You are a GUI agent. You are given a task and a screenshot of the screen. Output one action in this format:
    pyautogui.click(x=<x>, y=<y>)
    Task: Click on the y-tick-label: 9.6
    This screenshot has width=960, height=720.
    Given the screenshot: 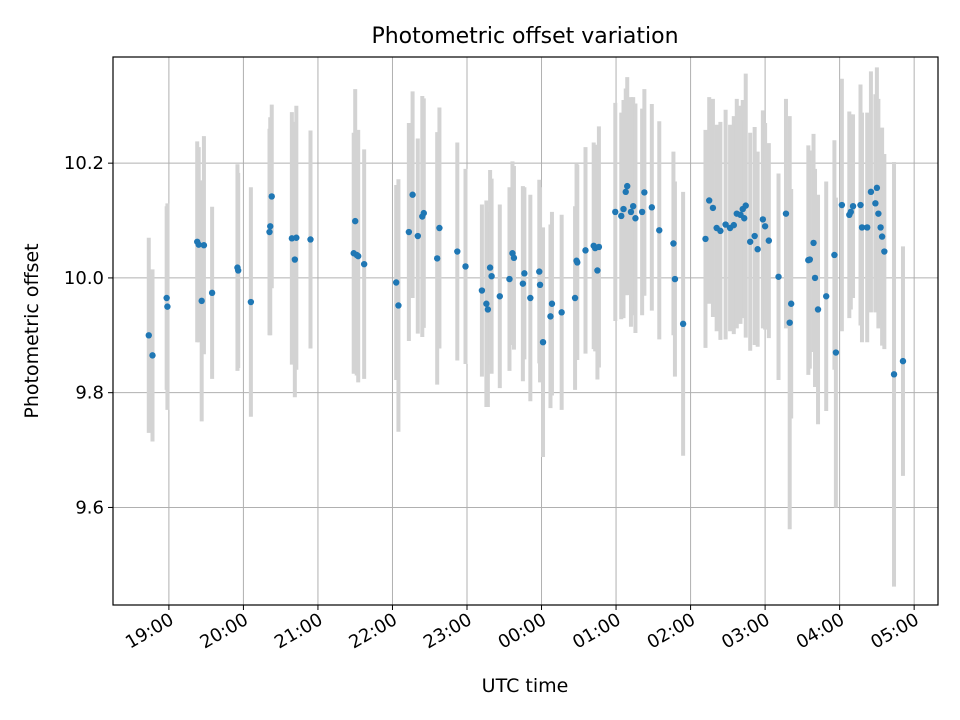 What is the action you would take?
    pyautogui.click(x=89, y=507)
    